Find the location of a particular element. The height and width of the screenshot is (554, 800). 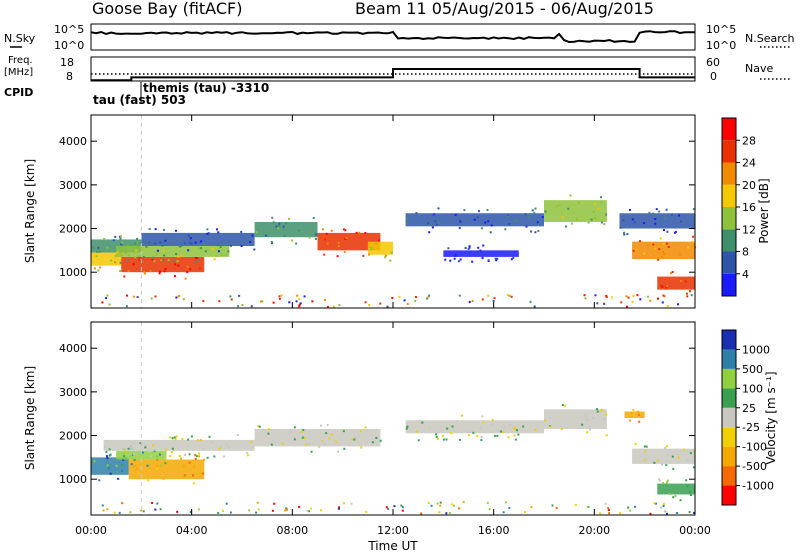

colorbar-tick-label: 12 is located at coordinates (749, 229).